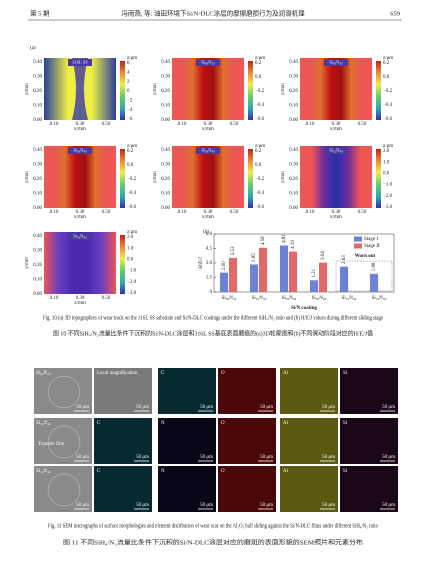 The height and width of the screenshot is (579, 427). I want to click on element-label: Local magnification, so click(117, 373).